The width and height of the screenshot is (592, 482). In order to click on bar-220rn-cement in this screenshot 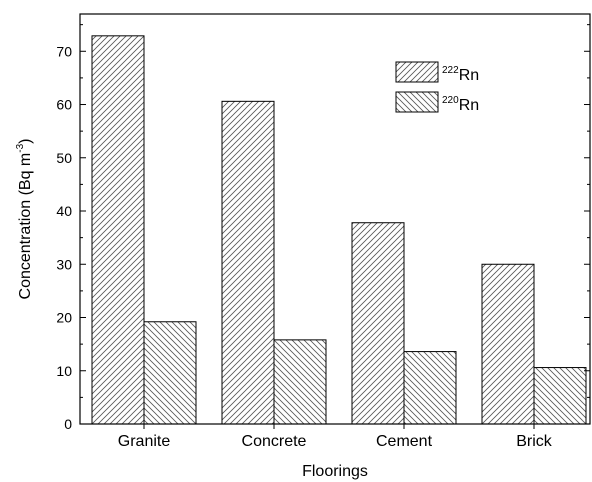, I will do `click(430, 388)`.